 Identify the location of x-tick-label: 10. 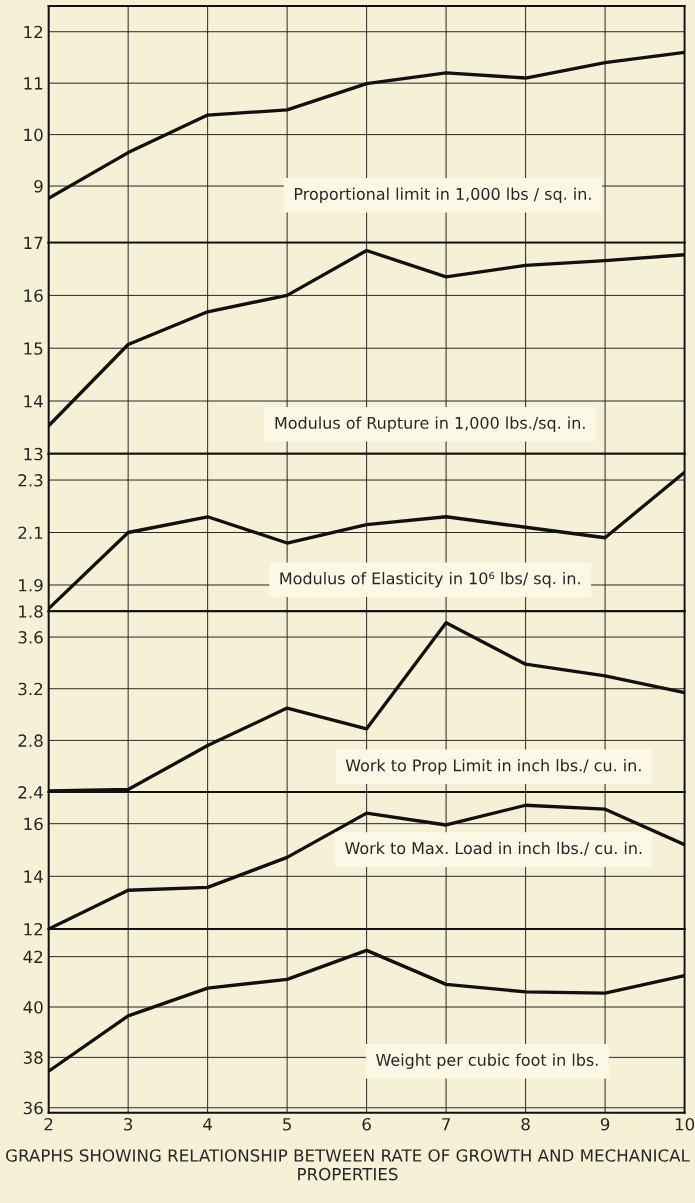
(685, 1124).